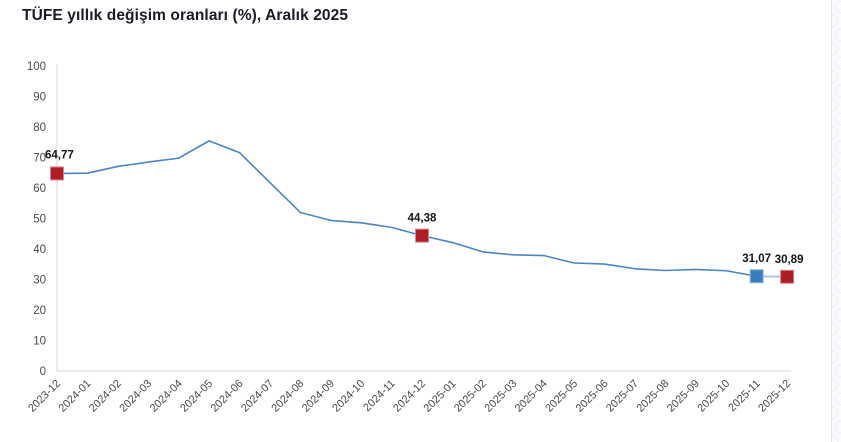  I want to click on y-tick-label: 10, so click(39, 342).